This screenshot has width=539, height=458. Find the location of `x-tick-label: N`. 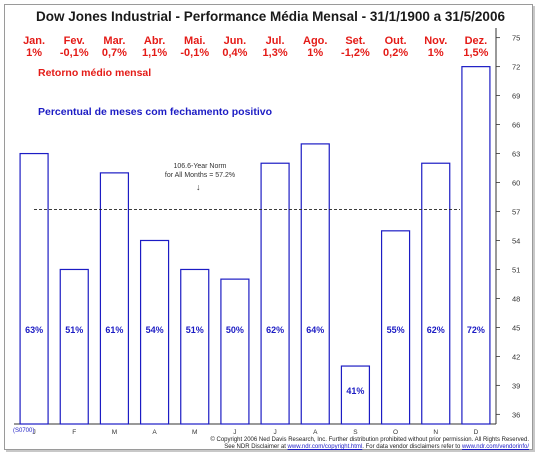

x-tick-label: N is located at coordinates (435, 432).